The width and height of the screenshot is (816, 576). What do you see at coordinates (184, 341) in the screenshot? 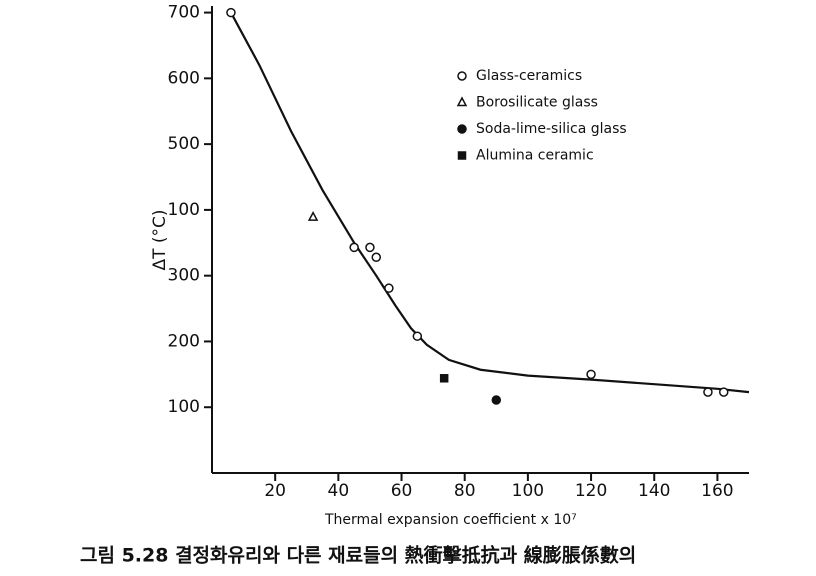
I see `y-tick-label: 200` at bounding box center [184, 341].